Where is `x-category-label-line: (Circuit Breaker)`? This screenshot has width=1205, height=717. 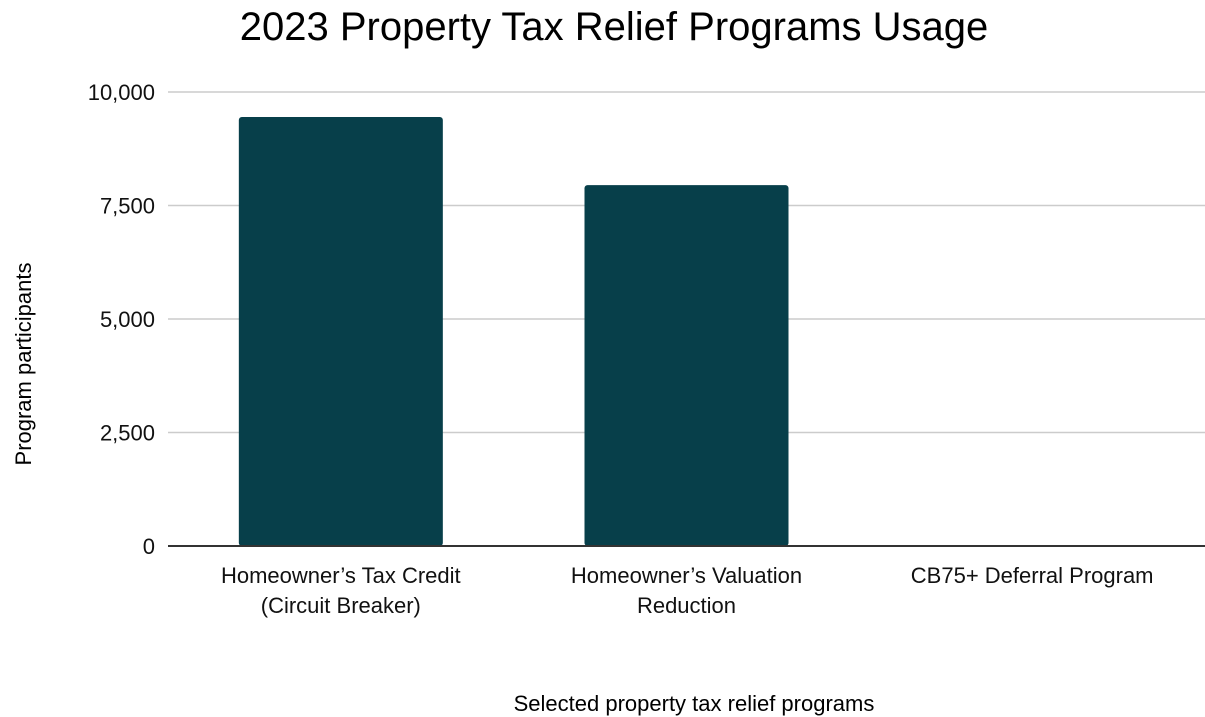
x-category-label-line: (Circuit Breaker) is located at coordinates (341, 605).